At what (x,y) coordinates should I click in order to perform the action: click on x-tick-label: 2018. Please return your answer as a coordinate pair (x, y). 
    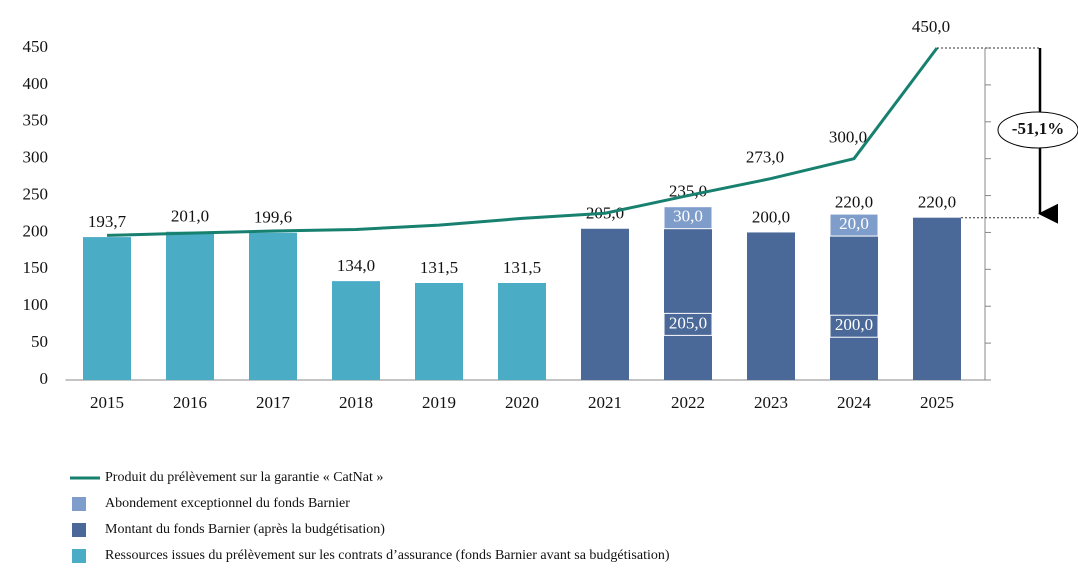
    Looking at the image, I should click on (356, 402).